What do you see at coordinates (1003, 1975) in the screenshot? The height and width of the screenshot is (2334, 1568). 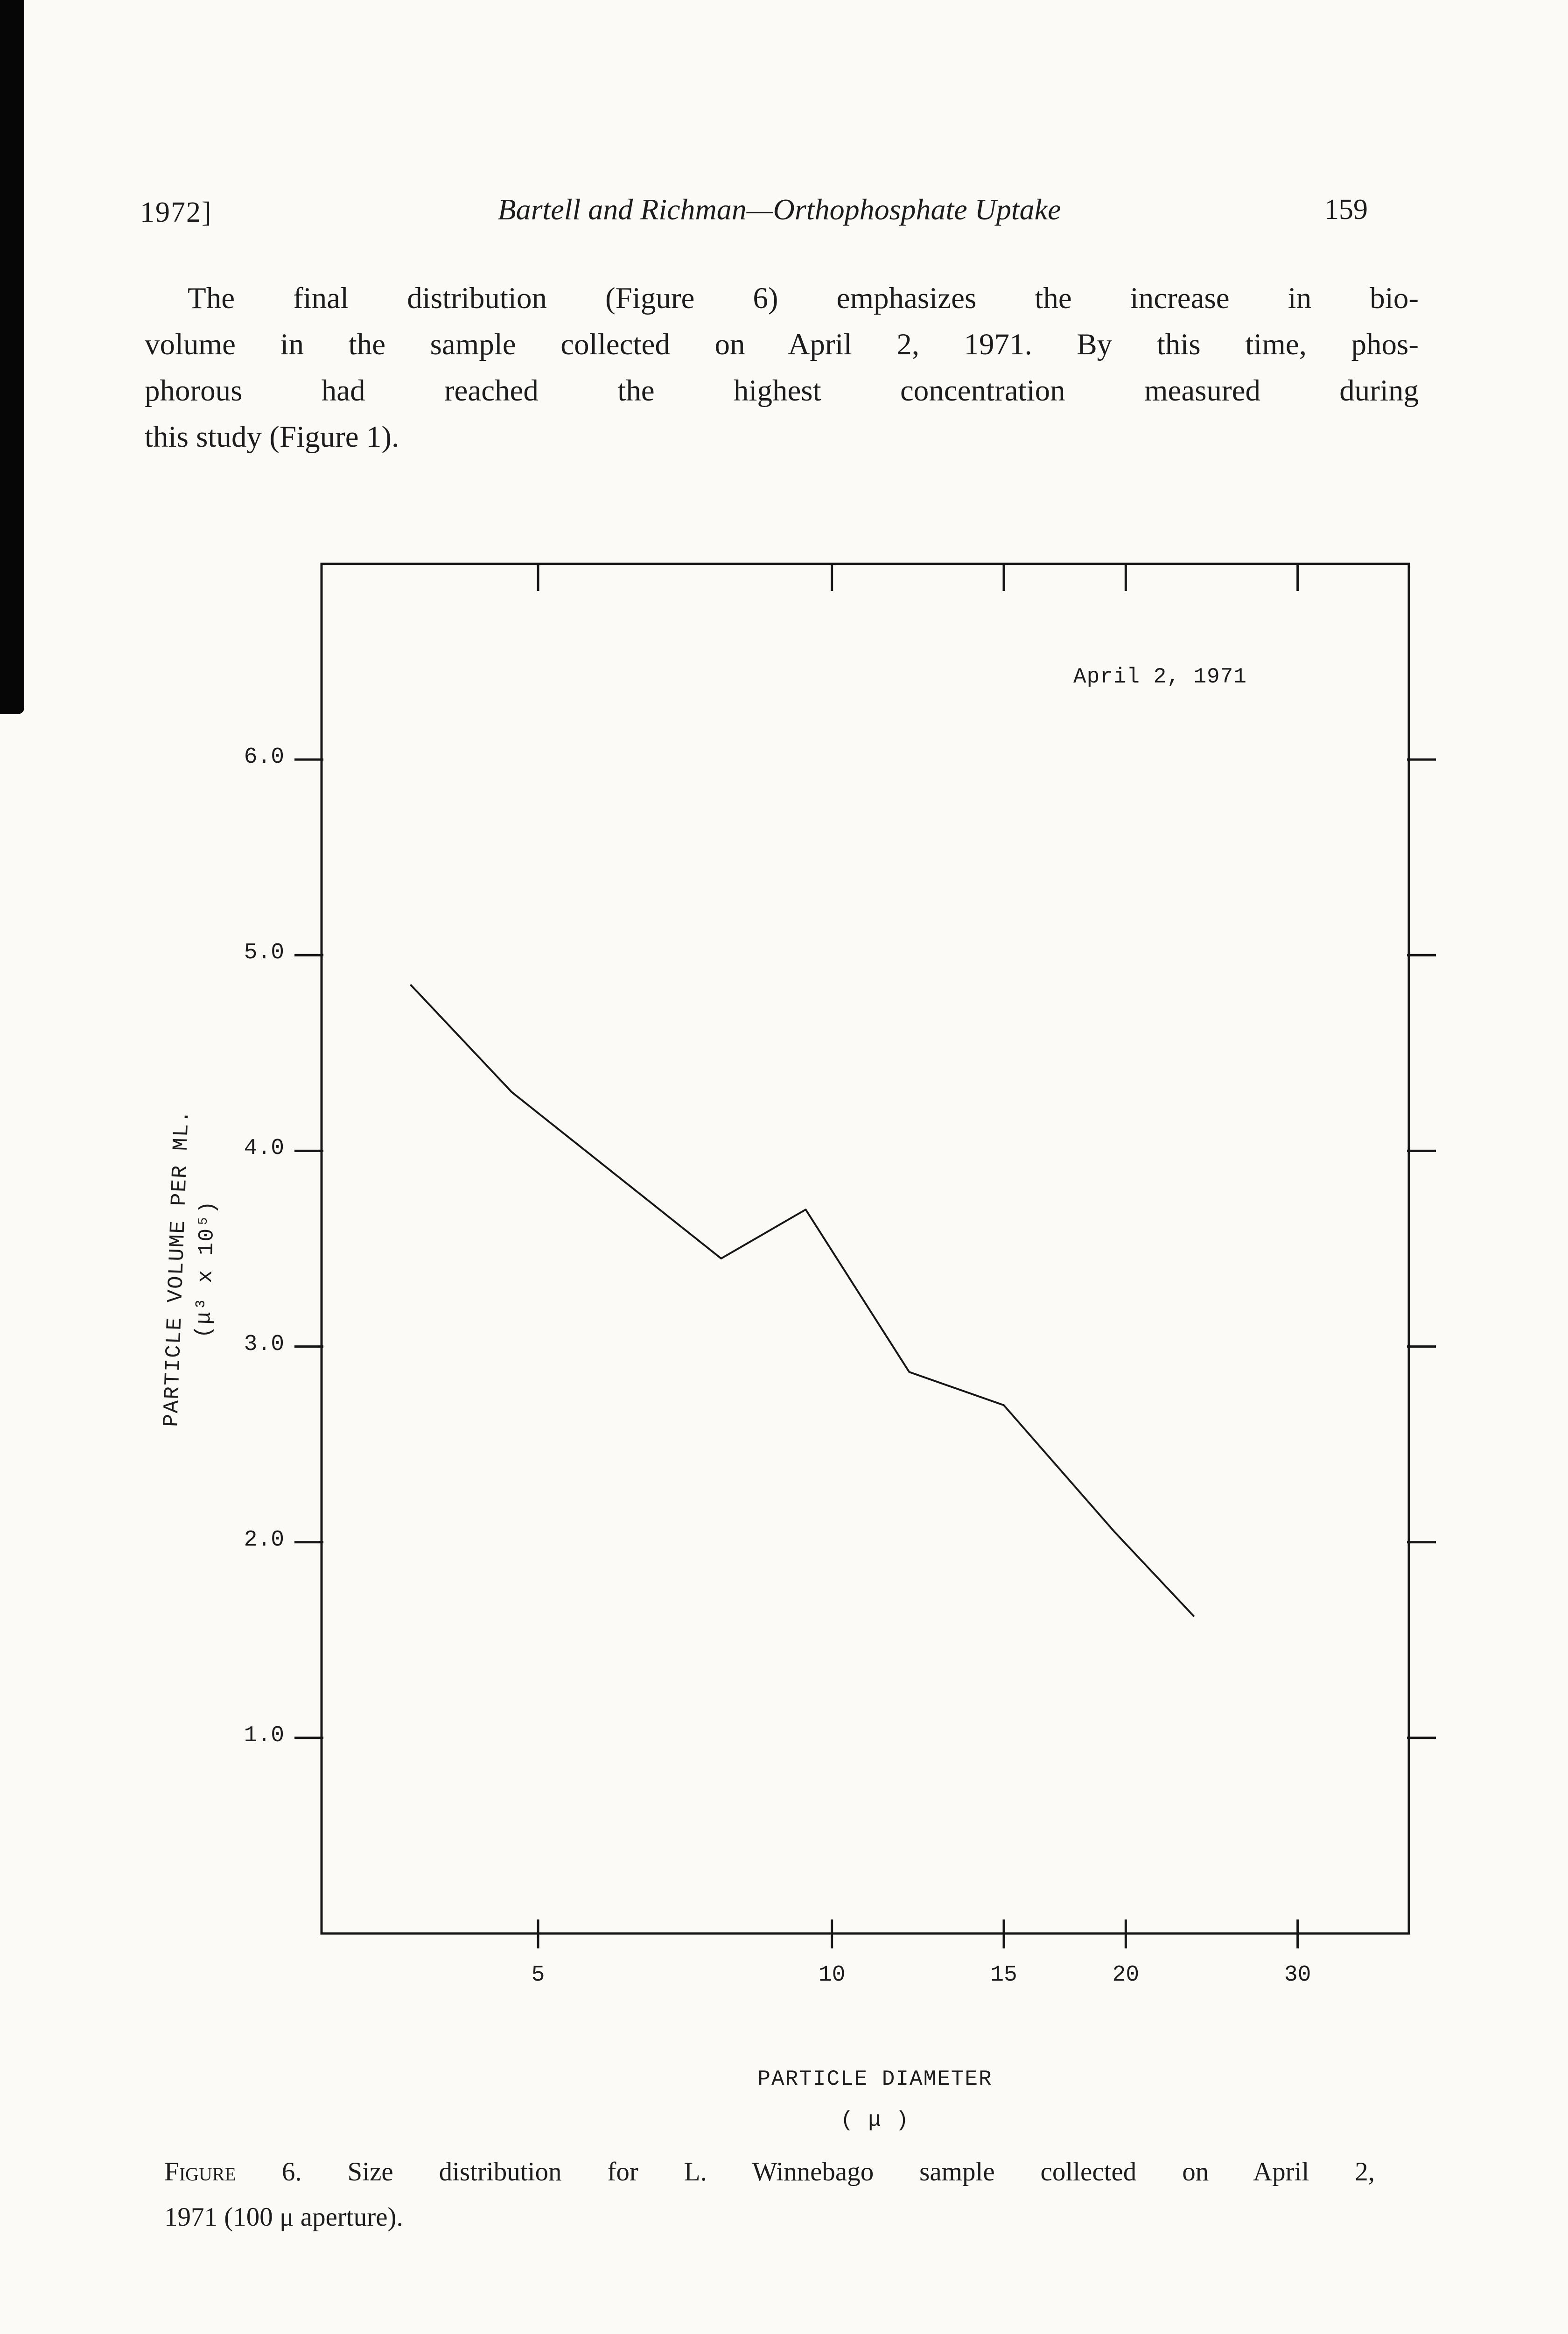 I see `x-tick-label: 15` at bounding box center [1003, 1975].